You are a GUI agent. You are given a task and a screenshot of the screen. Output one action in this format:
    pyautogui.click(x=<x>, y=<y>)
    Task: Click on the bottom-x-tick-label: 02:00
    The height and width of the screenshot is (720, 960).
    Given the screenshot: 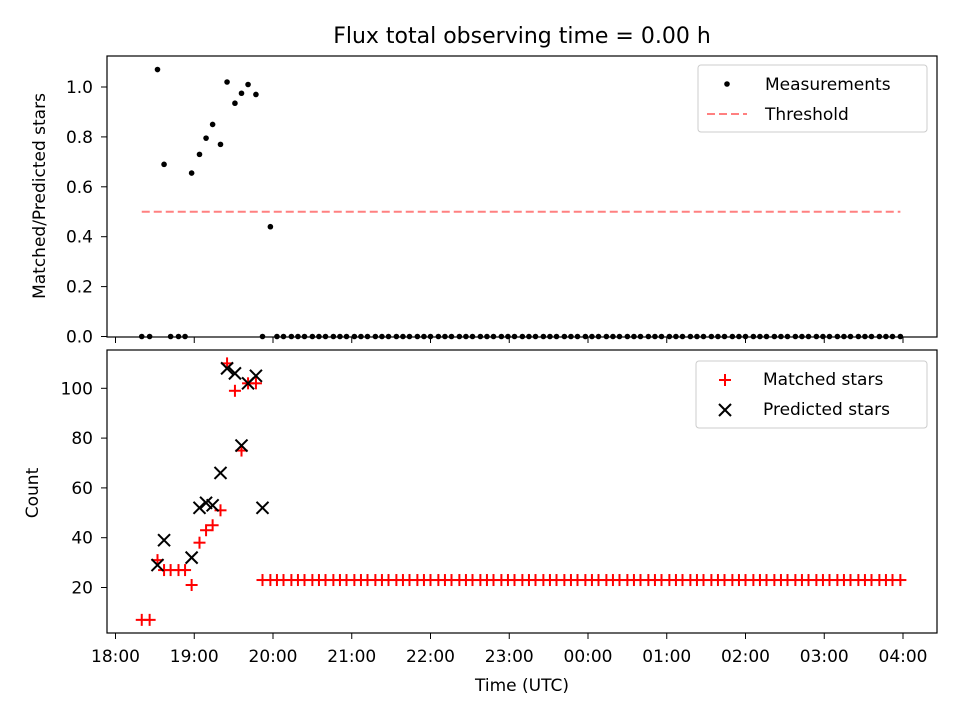 What is the action you would take?
    pyautogui.click(x=745, y=657)
    